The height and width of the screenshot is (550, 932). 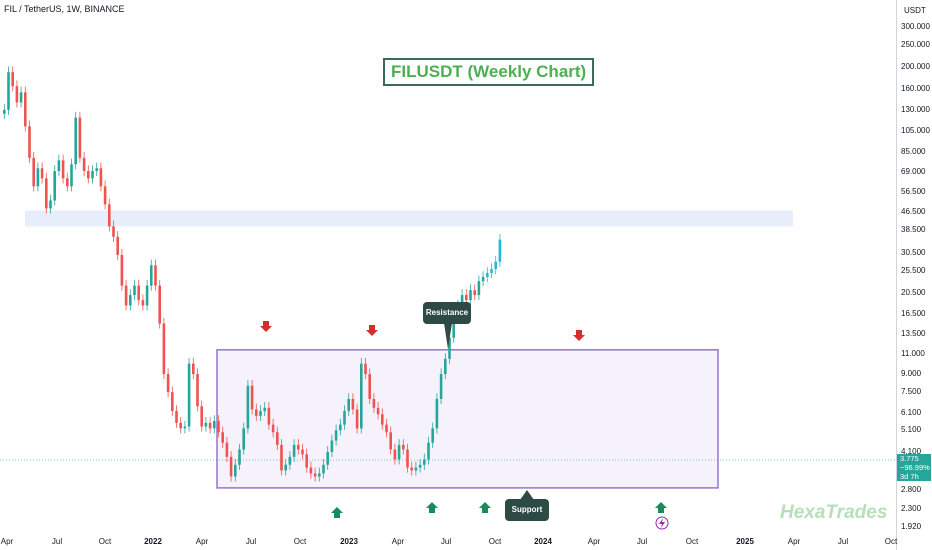 What do you see at coordinates (911, 392) in the screenshot?
I see `price-tick-label: 7.500` at bounding box center [911, 392].